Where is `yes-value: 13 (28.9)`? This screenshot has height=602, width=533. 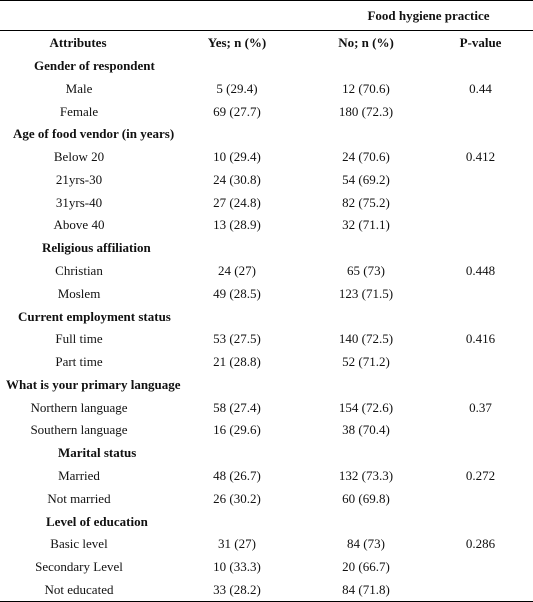
yes-value: 13 (28.9) is located at coordinates (230, 224).